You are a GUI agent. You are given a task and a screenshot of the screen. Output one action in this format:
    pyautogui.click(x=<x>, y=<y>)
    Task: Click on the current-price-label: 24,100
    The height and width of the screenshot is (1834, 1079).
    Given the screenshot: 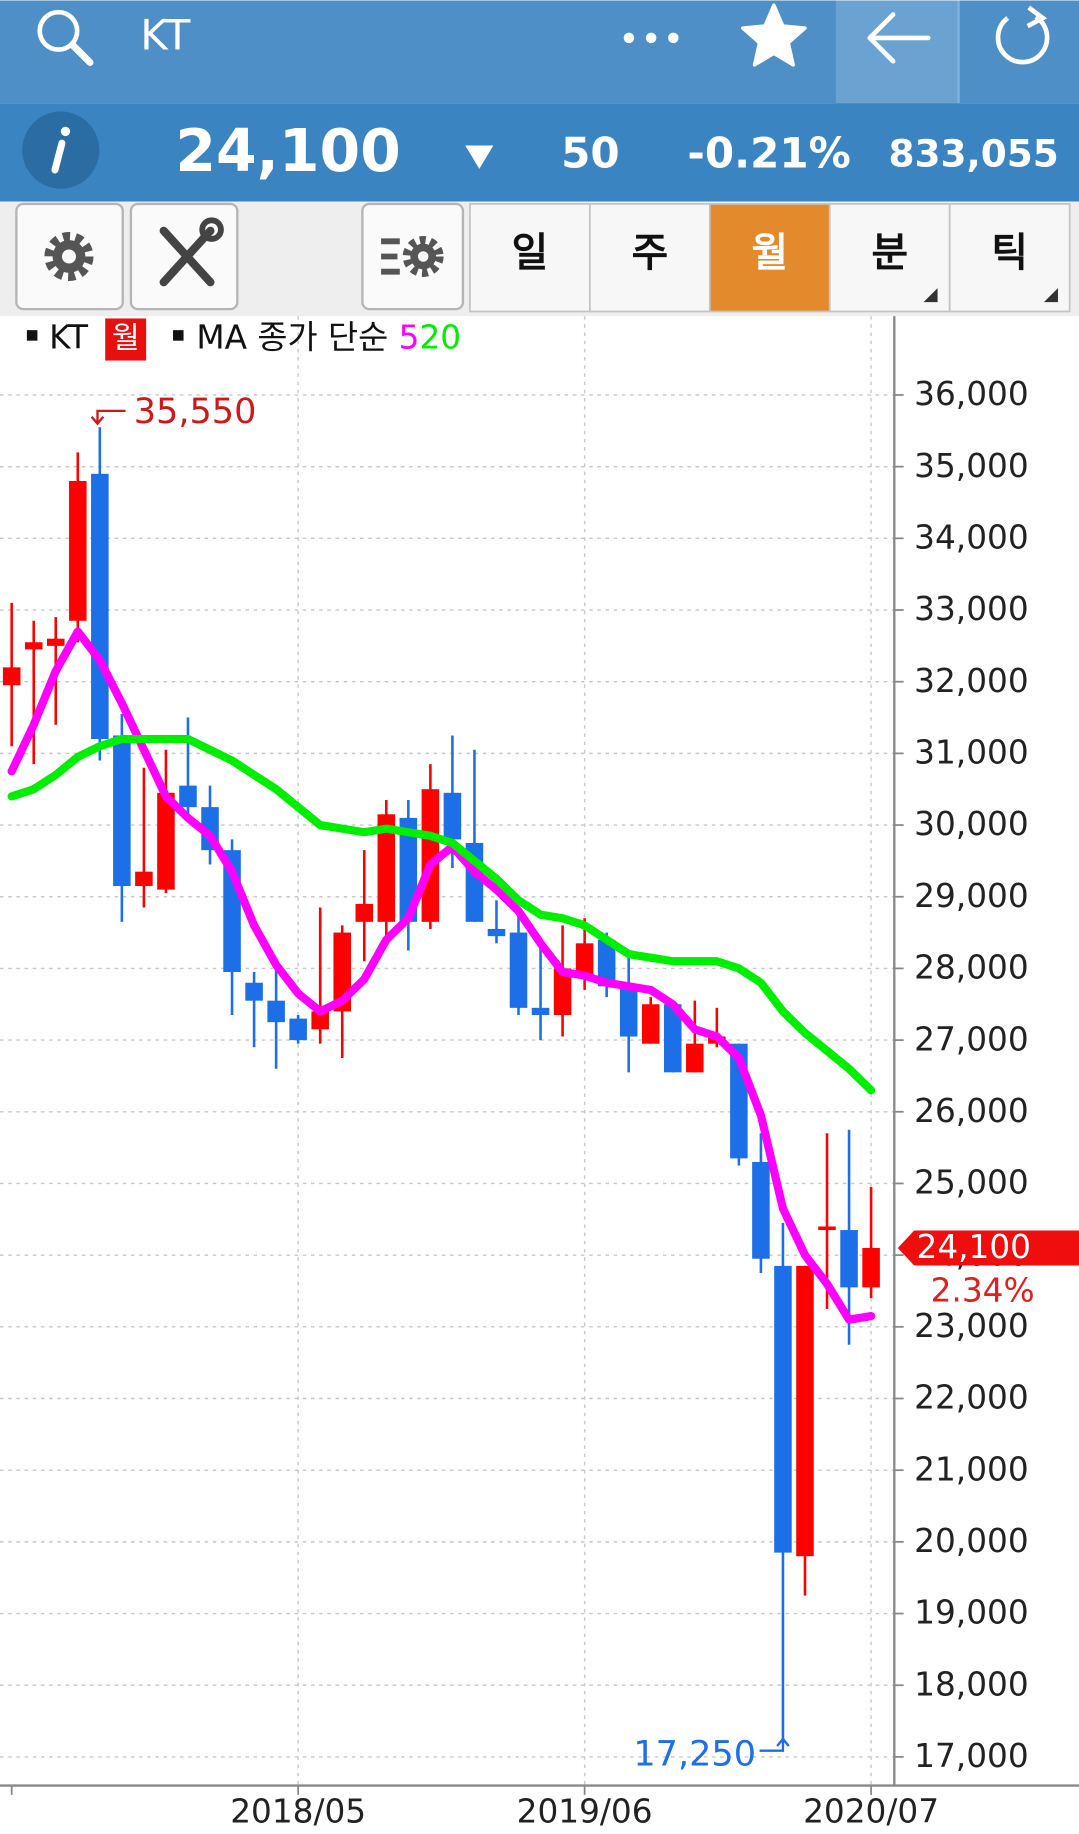 What is the action you would take?
    pyautogui.click(x=974, y=1247)
    